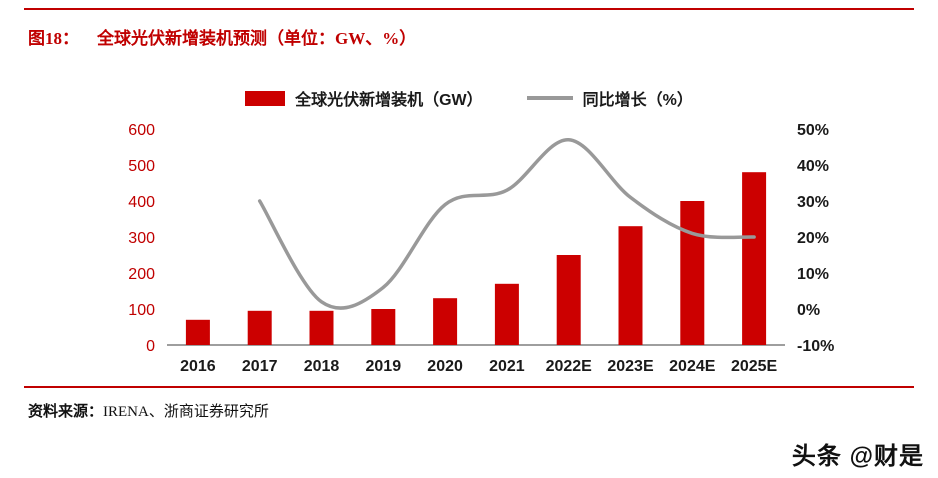  Describe the element at coordinates (141, 130) in the screenshot. I see `left-axis-tick: 600` at that location.